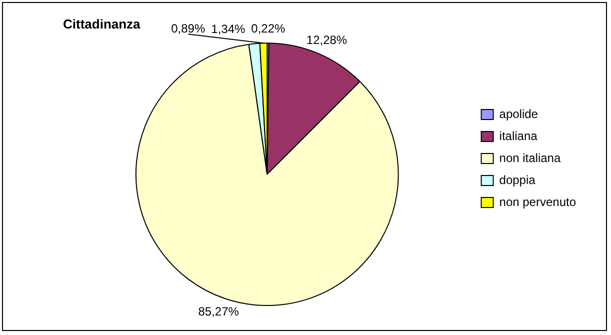  I want to click on data-label: 1,34%, so click(228, 29).